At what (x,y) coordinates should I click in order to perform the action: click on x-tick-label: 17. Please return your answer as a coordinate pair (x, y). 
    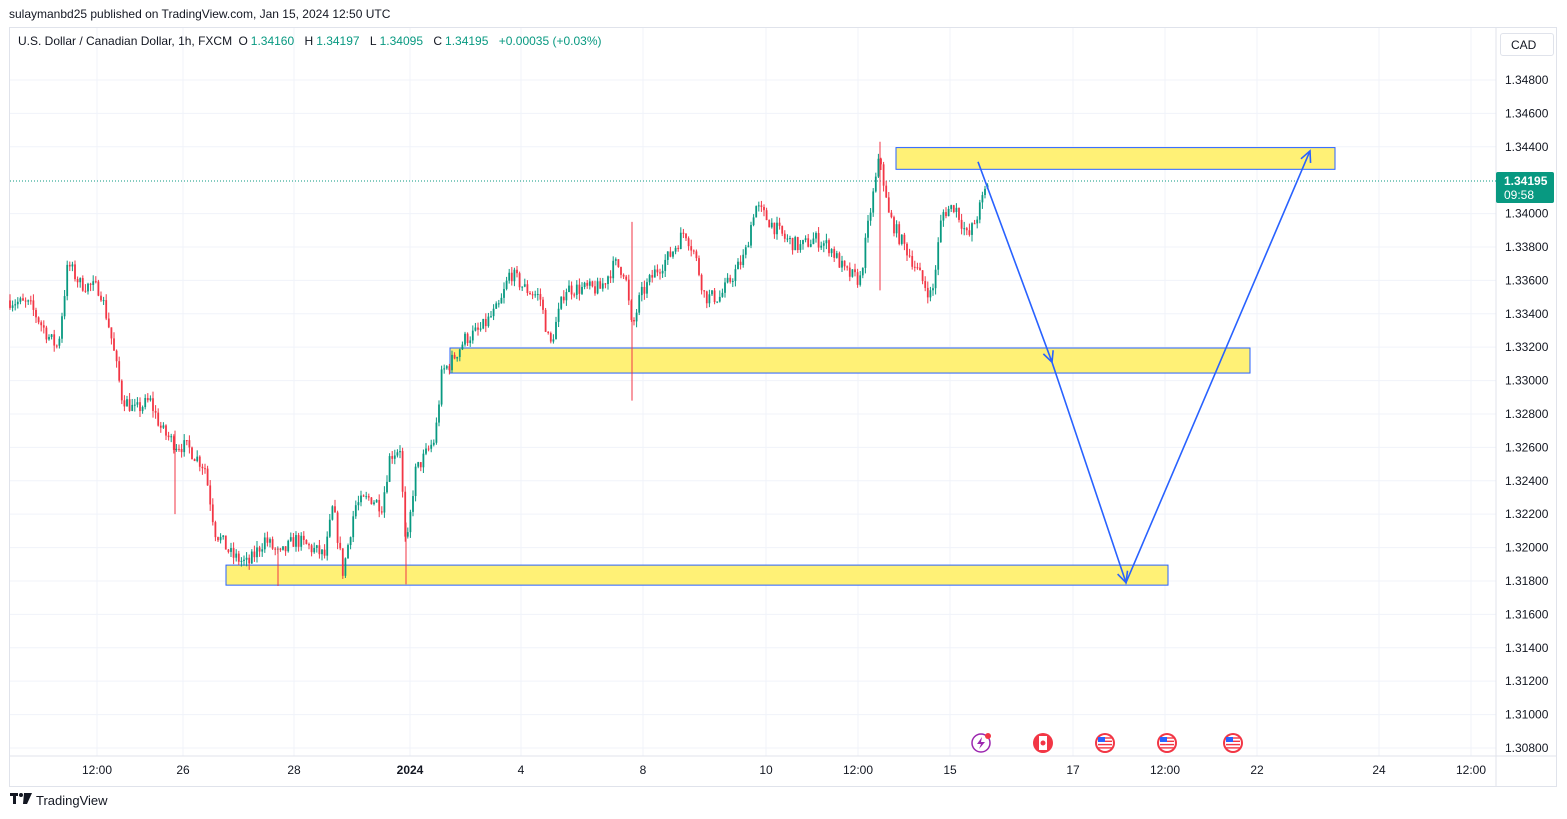
    Looking at the image, I should click on (1073, 770).